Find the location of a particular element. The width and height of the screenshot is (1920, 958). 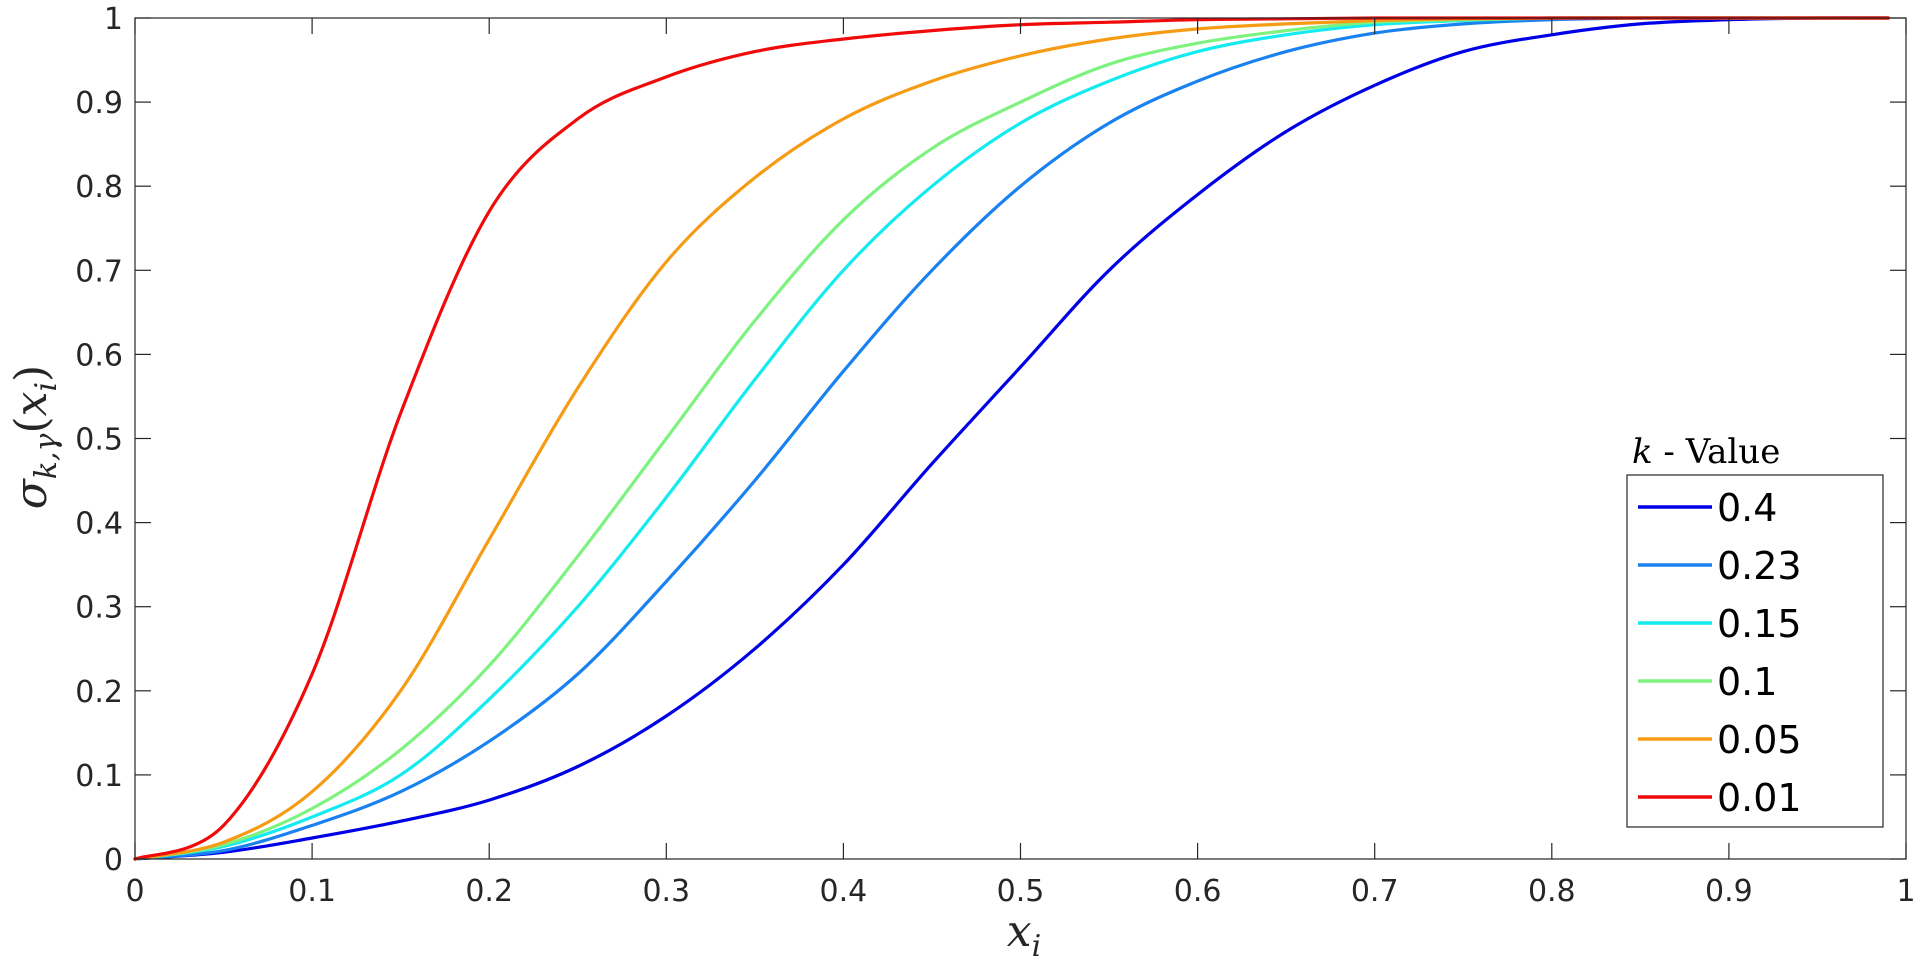

legend-box is located at coordinates (1755, 651).